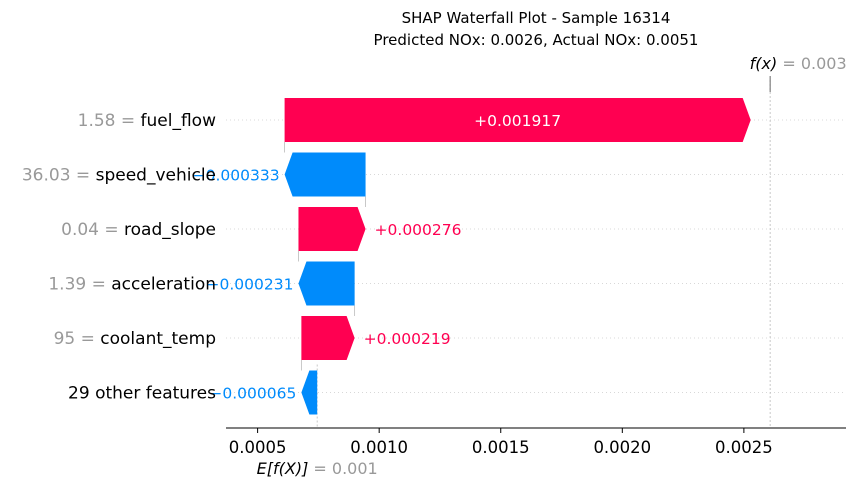  Describe the element at coordinates (179, 121) in the screenshot. I see `feature-name: fuel_flow` at that location.